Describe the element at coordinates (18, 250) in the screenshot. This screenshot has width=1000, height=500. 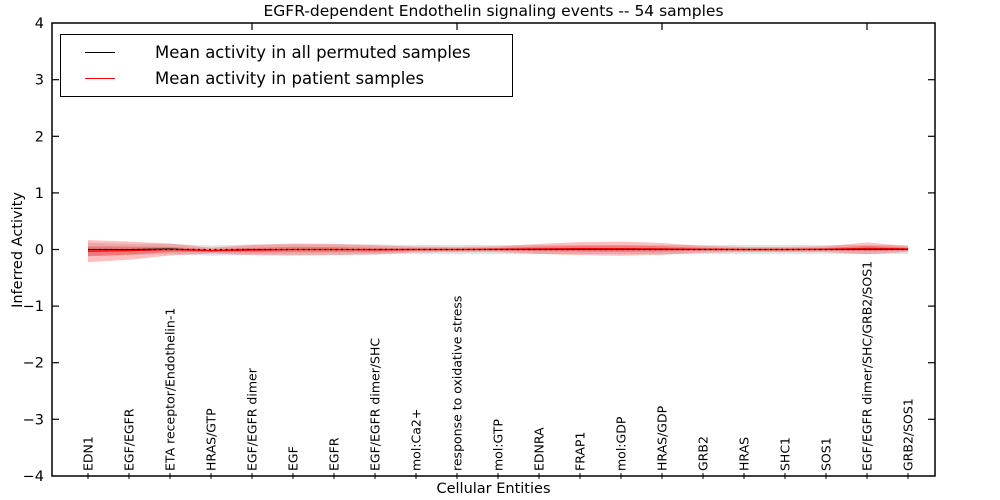
I see `y-axis-label: Inferred Activity` at that location.